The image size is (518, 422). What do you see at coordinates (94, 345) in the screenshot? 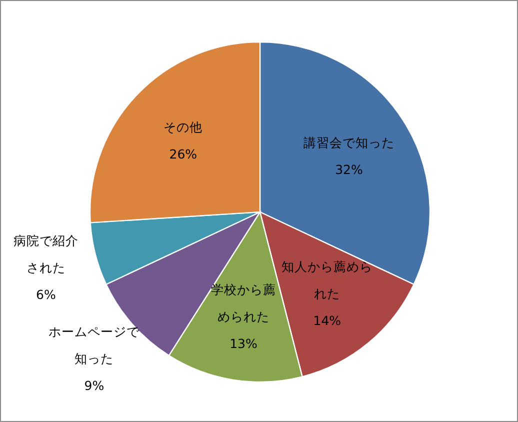
I see `slice-label: ホームページで知った` at bounding box center [94, 345].